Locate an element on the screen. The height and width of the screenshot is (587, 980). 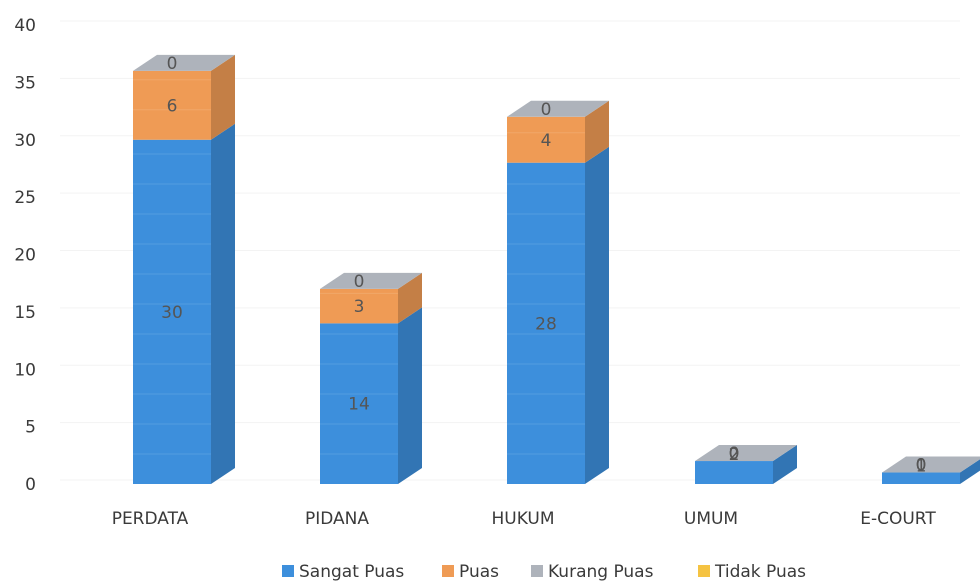
x-tick-label: E-COURT is located at coordinates (898, 519).